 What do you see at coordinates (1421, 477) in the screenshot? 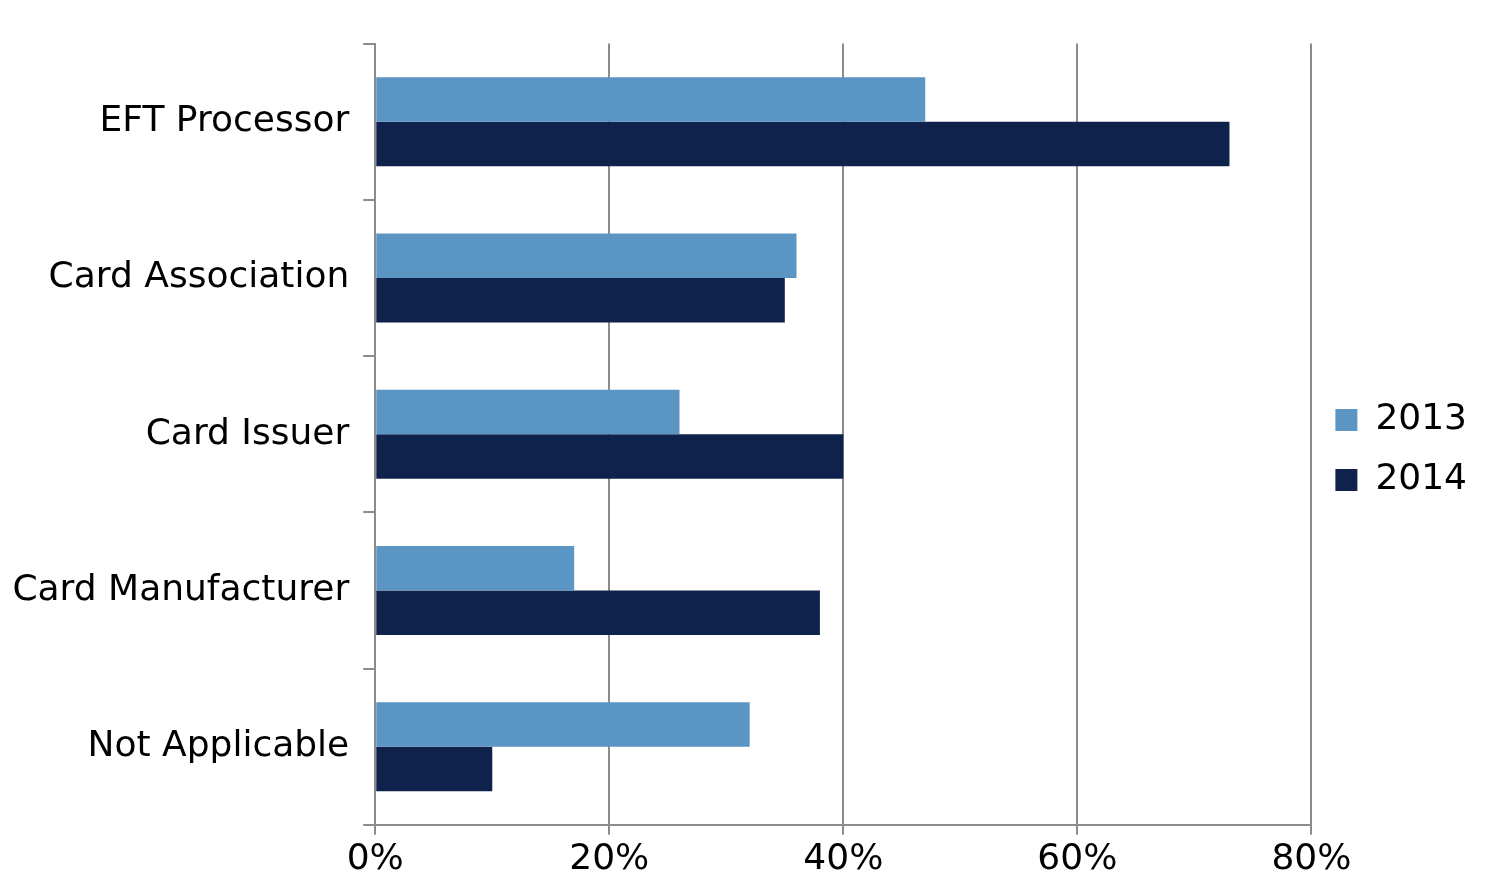
I see `legend-label: 2014` at bounding box center [1421, 477].